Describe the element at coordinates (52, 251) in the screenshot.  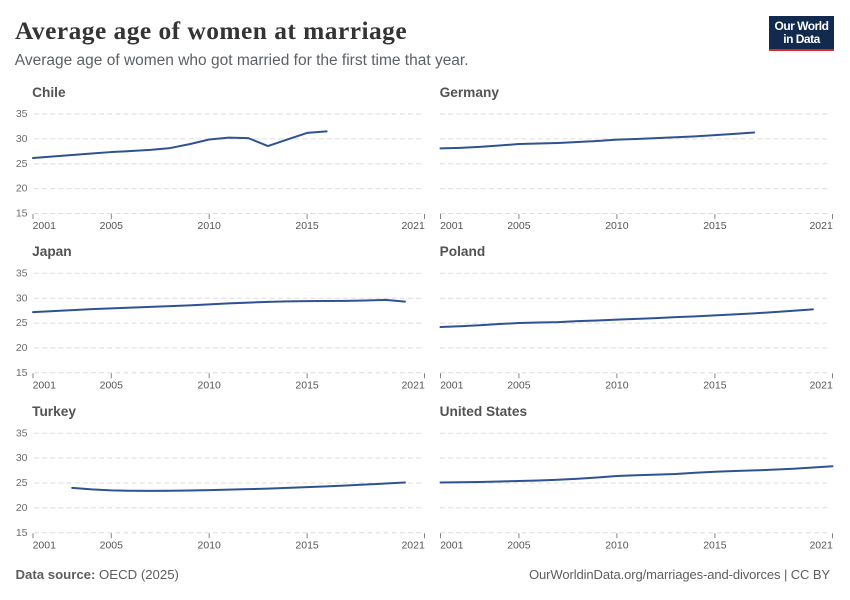
I see `svg-text: Japan` at that location.